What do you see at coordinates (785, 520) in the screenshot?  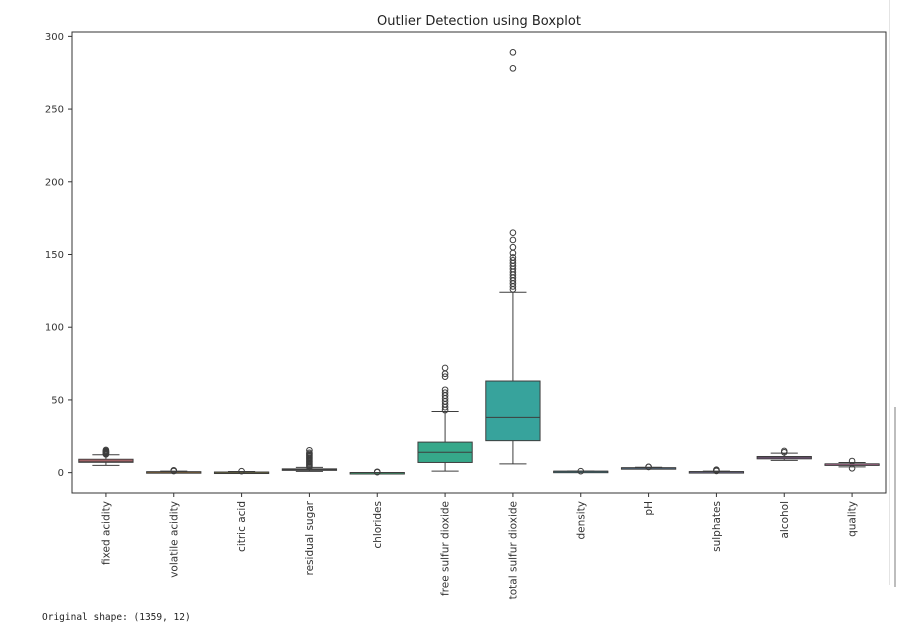 I see `x-tick-label: alcohol` at bounding box center [785, 520].